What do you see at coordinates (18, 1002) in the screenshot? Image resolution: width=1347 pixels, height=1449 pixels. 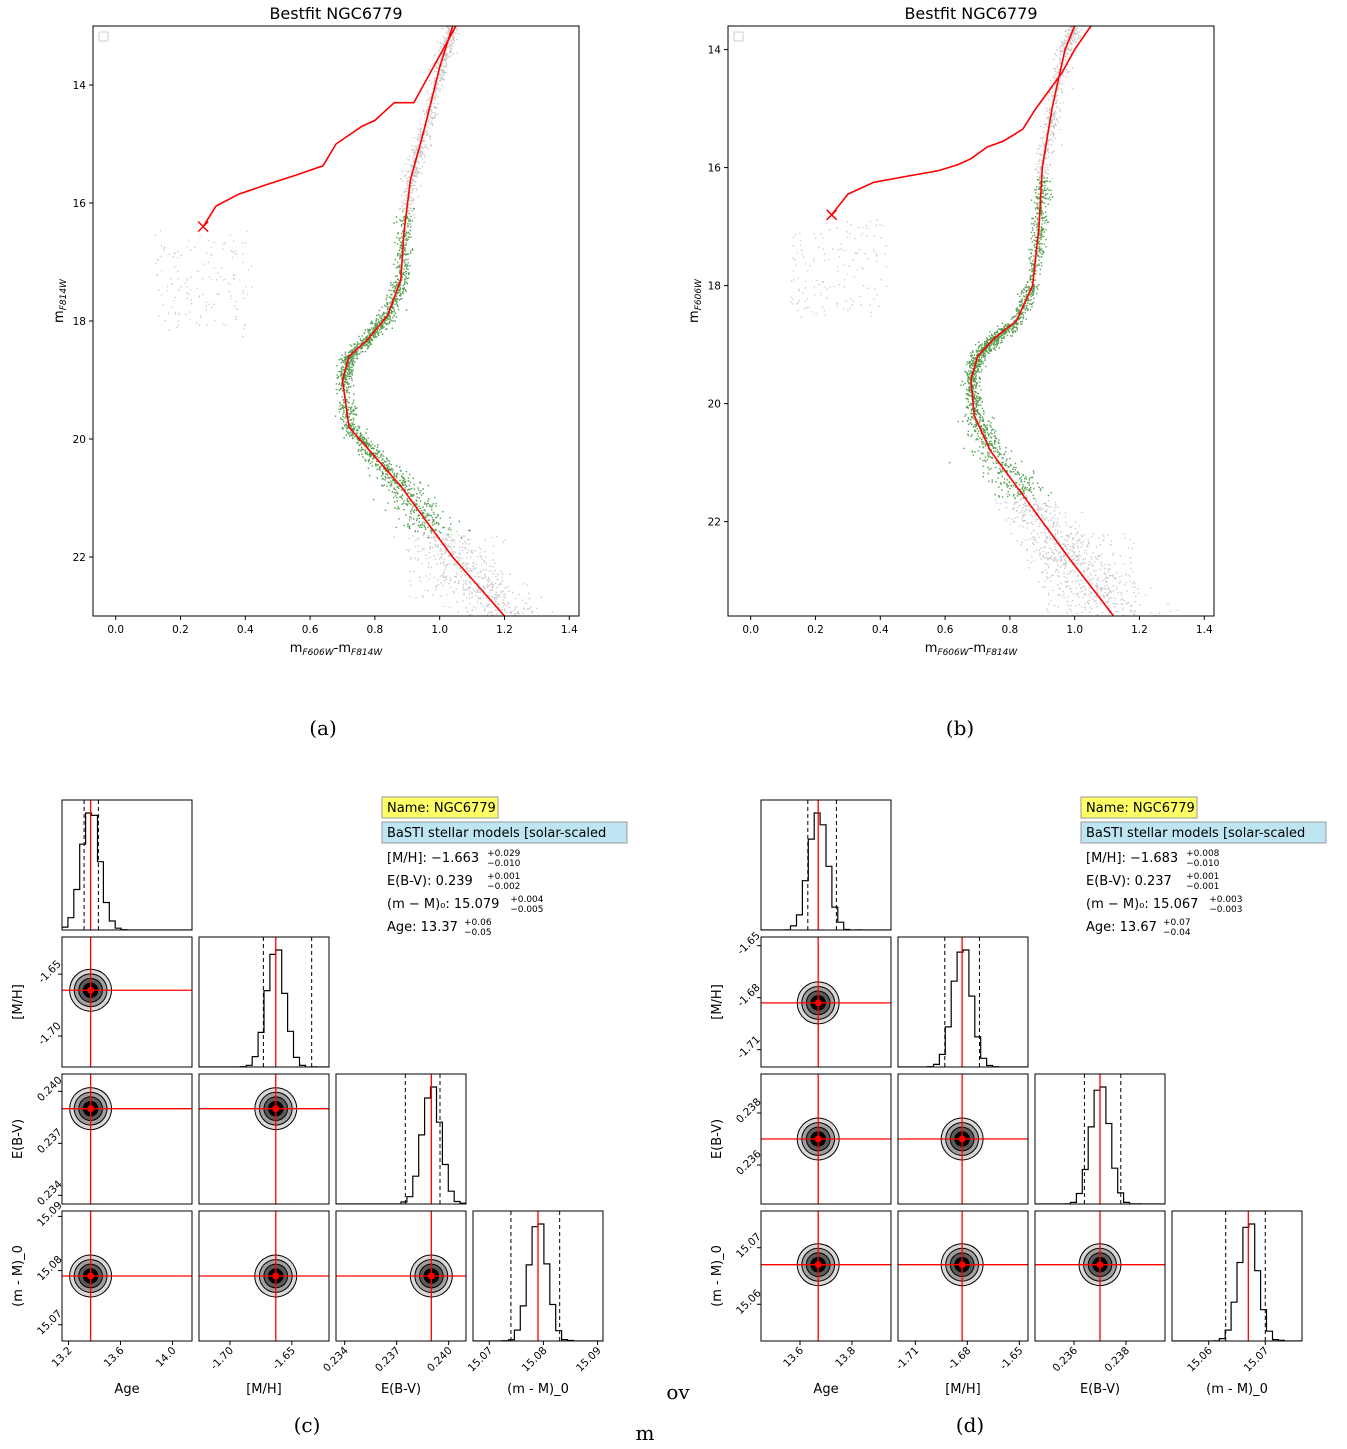 I see `y-axis-label: [M/H]` at bounding box center [18, 1002].